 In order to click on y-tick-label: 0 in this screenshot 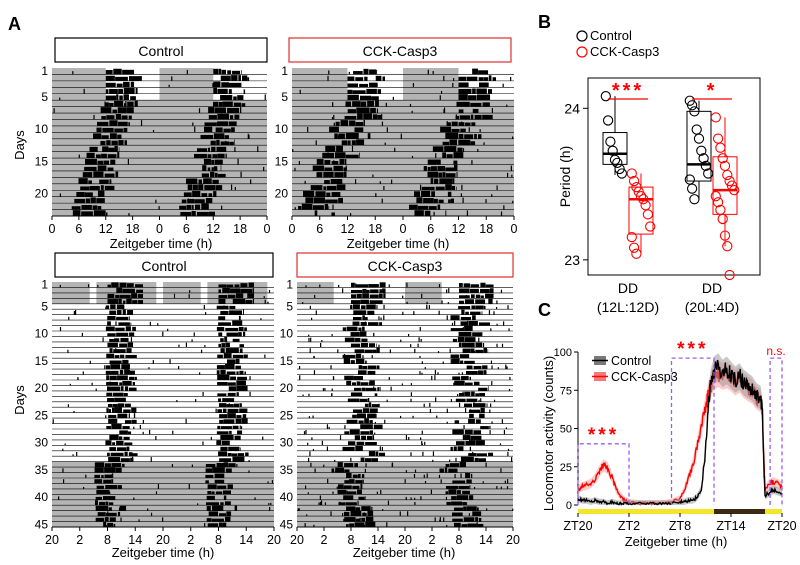, I will do `click(569, 506)`.